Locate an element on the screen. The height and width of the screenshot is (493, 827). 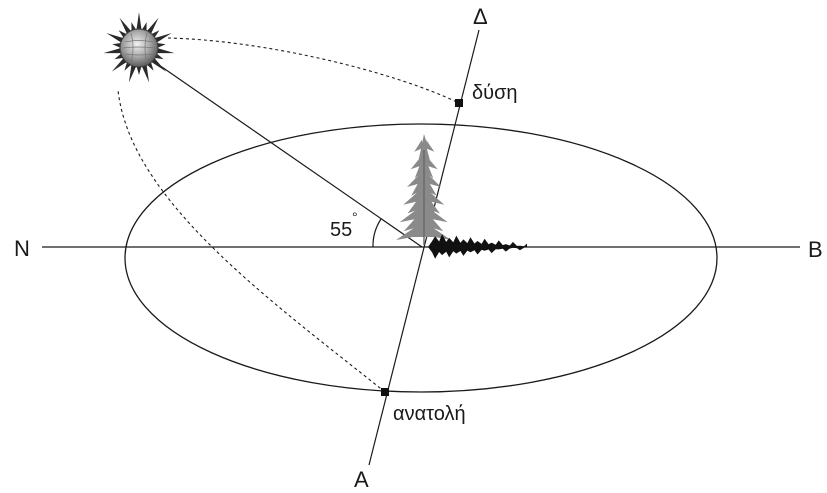
sunrise-marker is located at coordinates (385, 392).